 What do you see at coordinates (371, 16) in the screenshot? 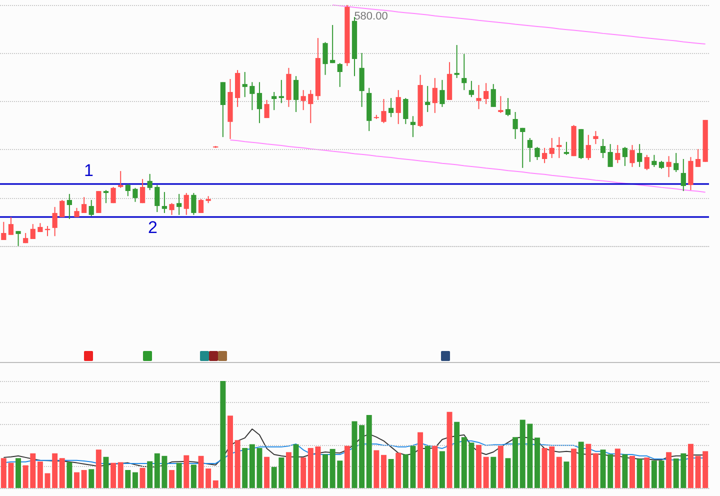
I see `annotation: 580.00` at bounding box center [371, 16].